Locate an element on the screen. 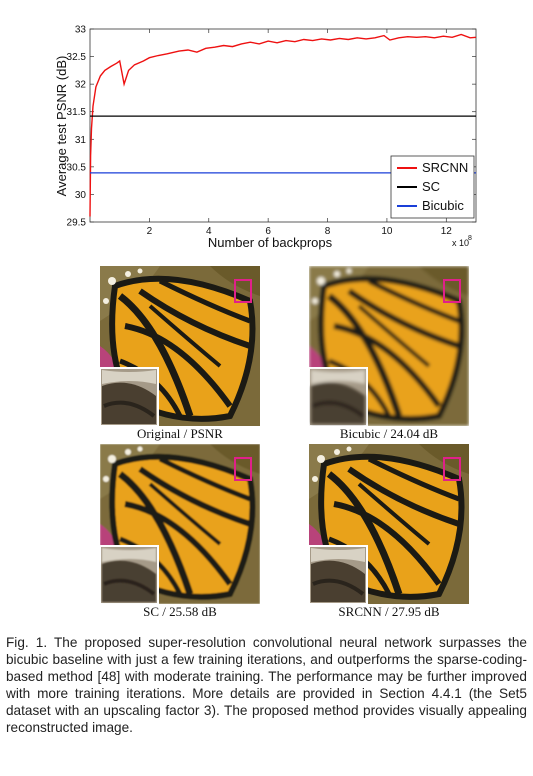  x-multiplier-label: x 10 is located at coordinates (460, 243).